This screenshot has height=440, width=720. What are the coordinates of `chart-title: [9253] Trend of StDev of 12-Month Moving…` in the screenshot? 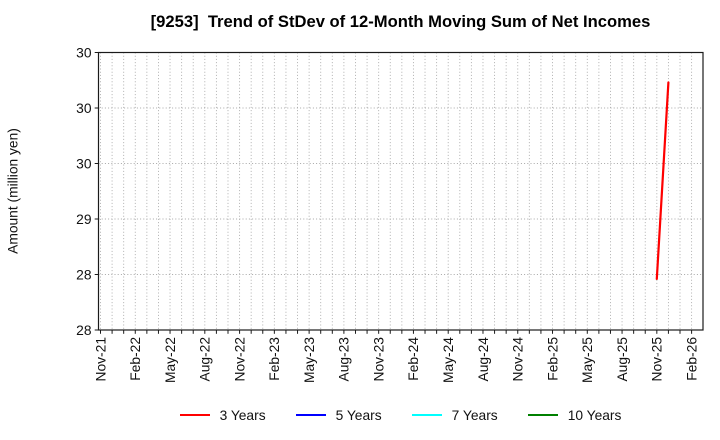 It's located at (400, 21).